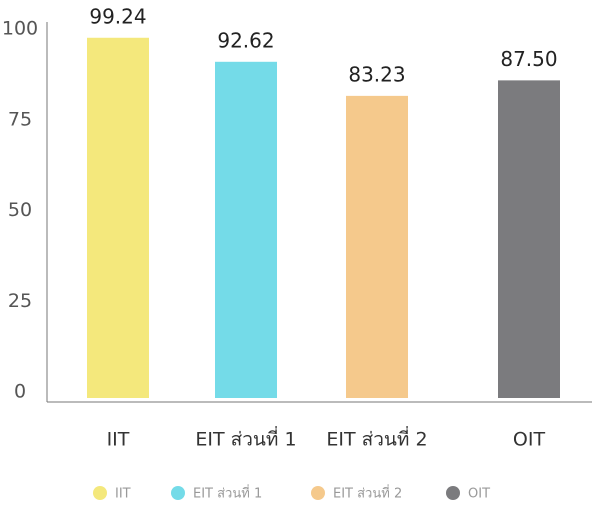  I want to click on x-tick-label: IIT, so click(118, 440).